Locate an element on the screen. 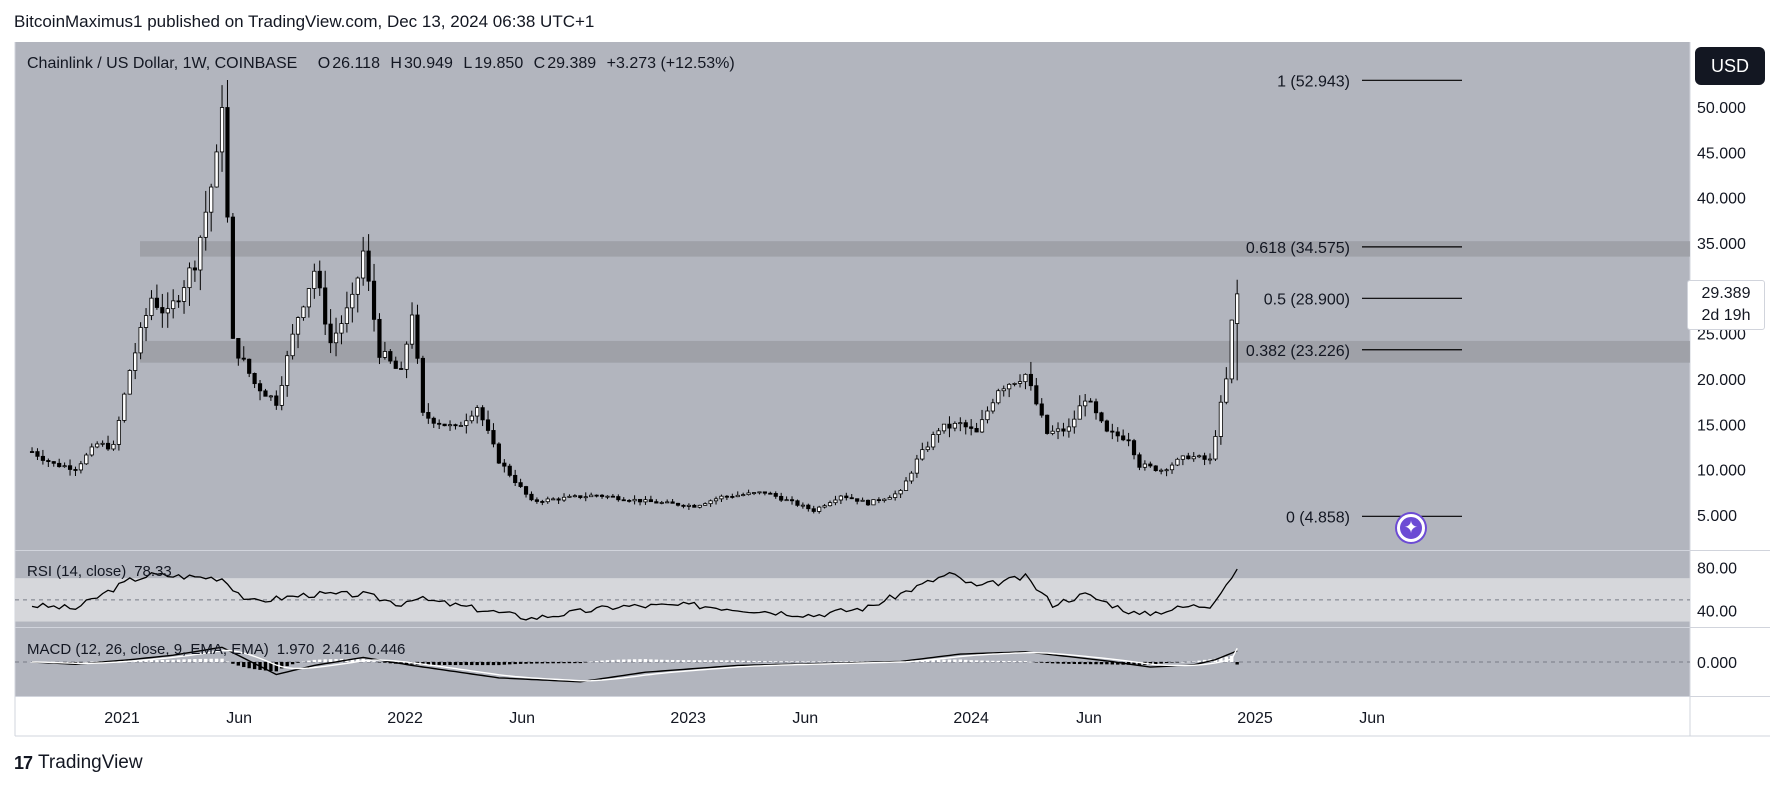 The image size is (1785, 791). legend-symbol: Chainlink / US Dollar, 1W, COINBASE is located at coordinates (162, 63).